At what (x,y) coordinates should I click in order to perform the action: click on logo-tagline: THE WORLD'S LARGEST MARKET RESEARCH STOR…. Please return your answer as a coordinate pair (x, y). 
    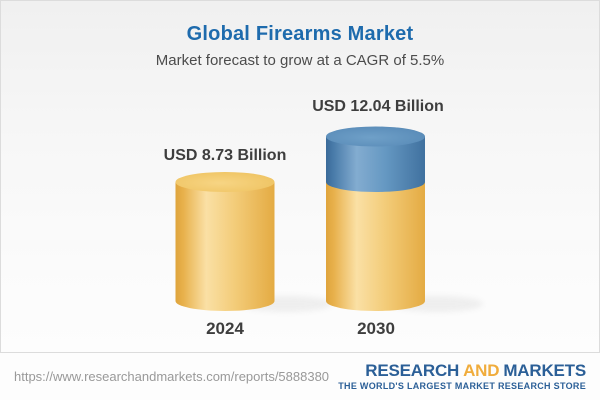
    Looking at the image, I should click on (462, 385).